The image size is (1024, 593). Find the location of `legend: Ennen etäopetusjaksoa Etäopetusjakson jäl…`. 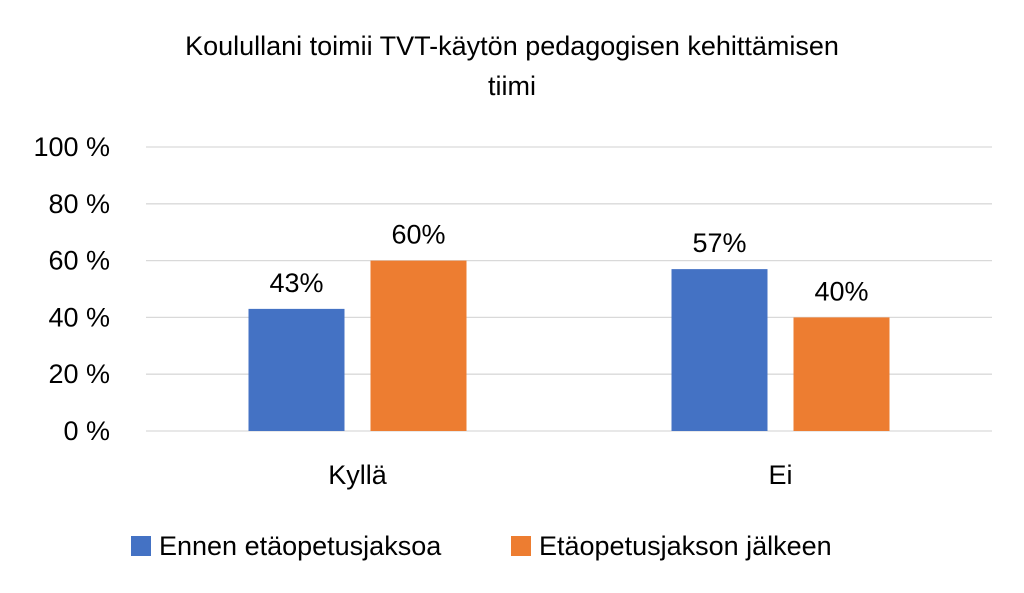

legend: Ennen etäopetusjaksoa Etäopetusjakson jäl… is located at coordinates (481, 546).